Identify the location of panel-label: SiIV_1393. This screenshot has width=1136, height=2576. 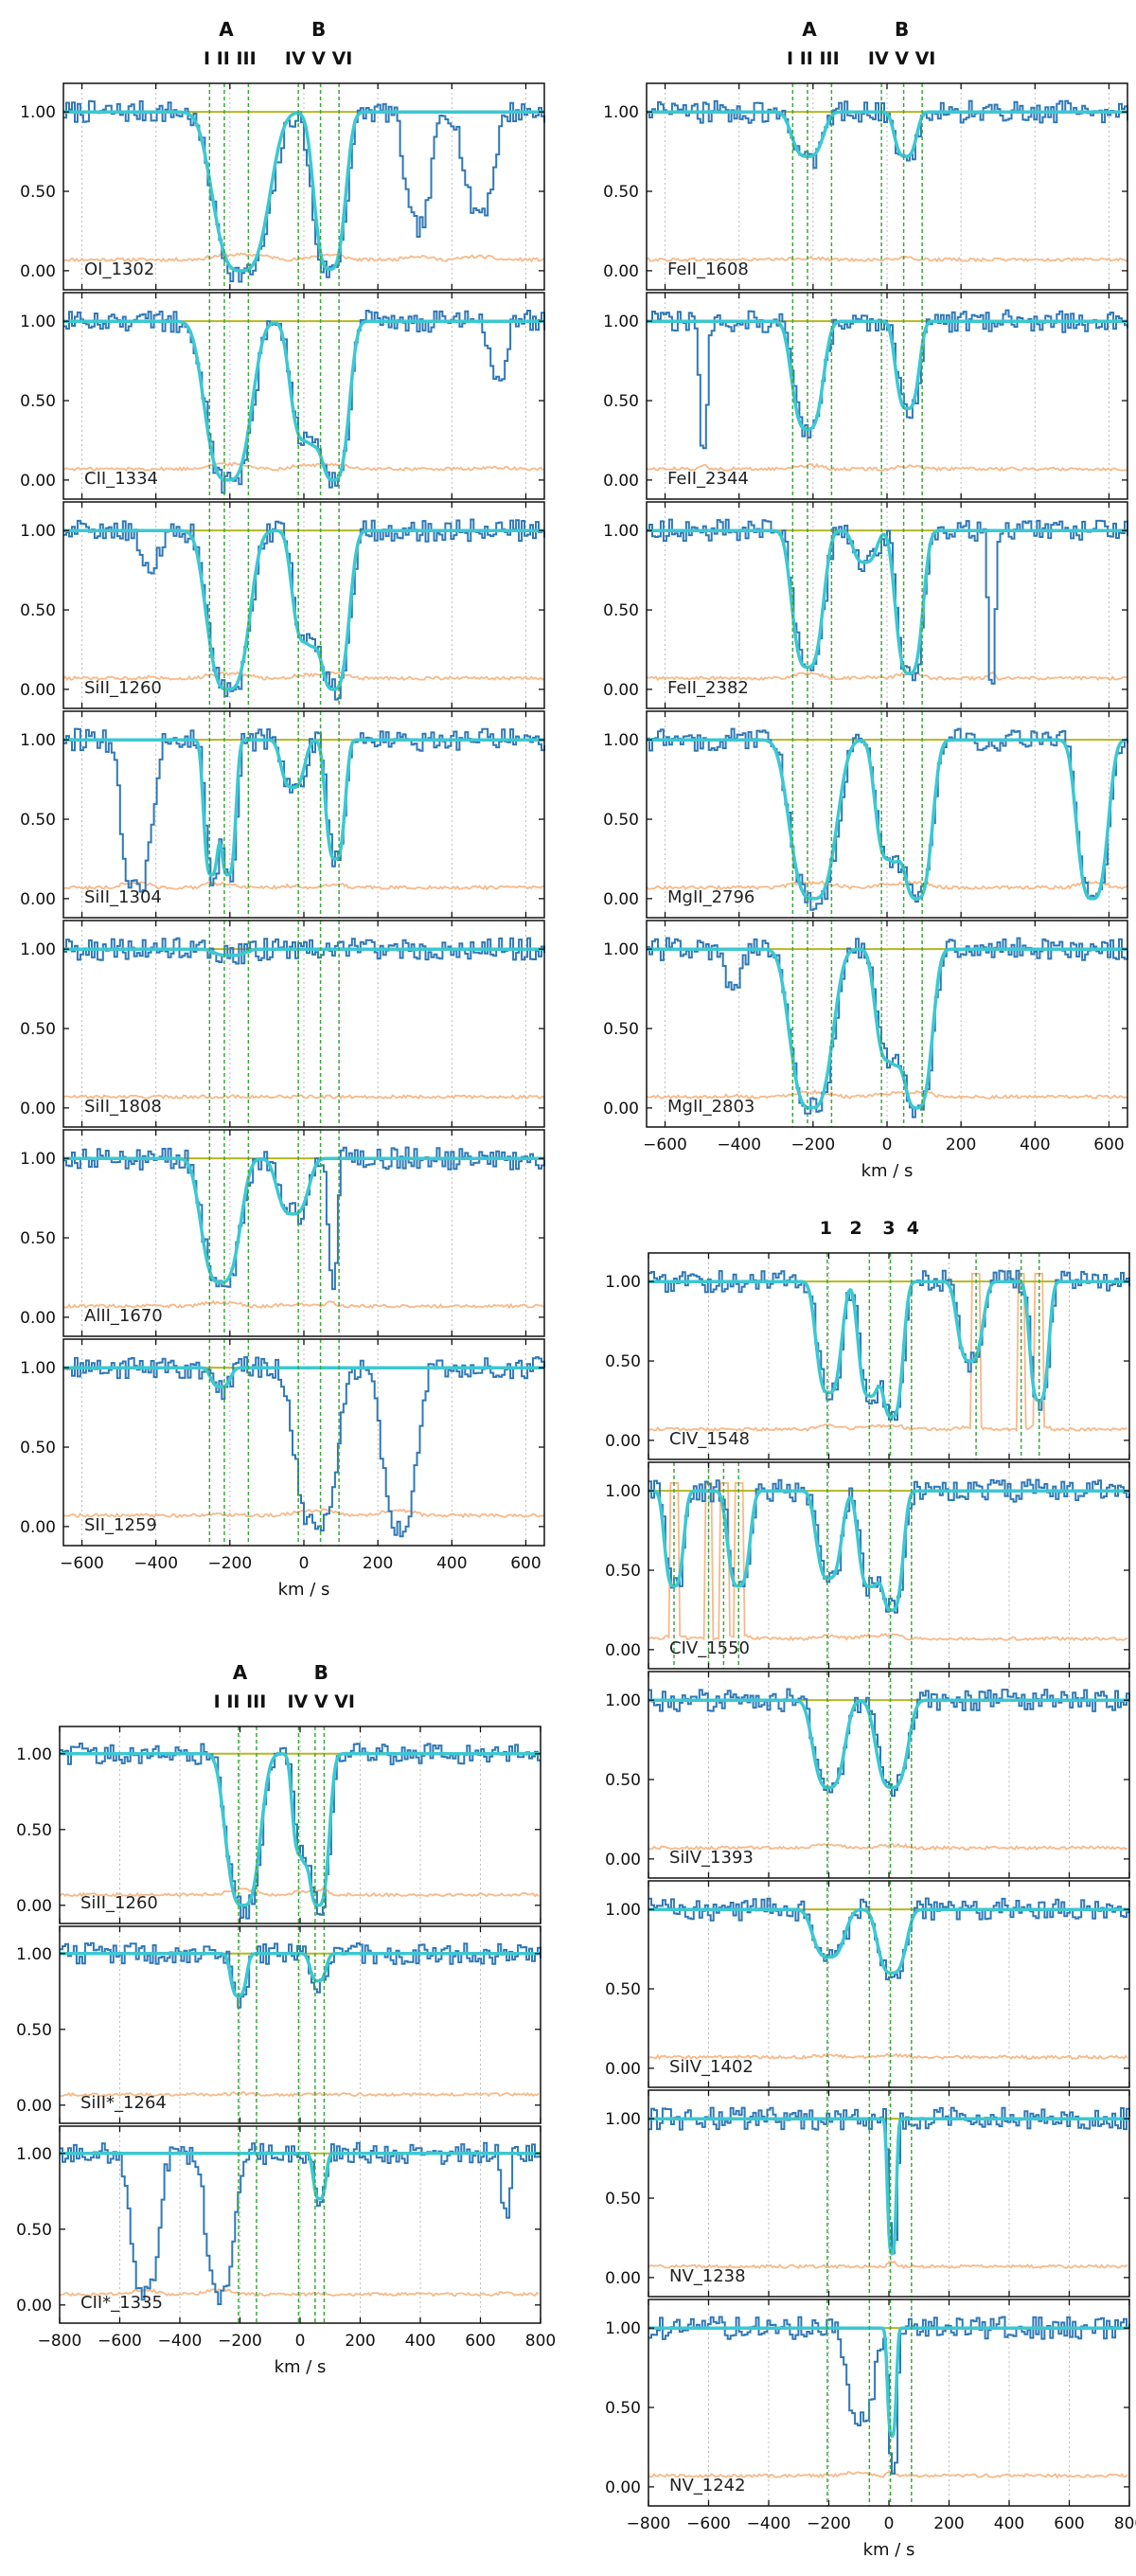
(711, 1858).